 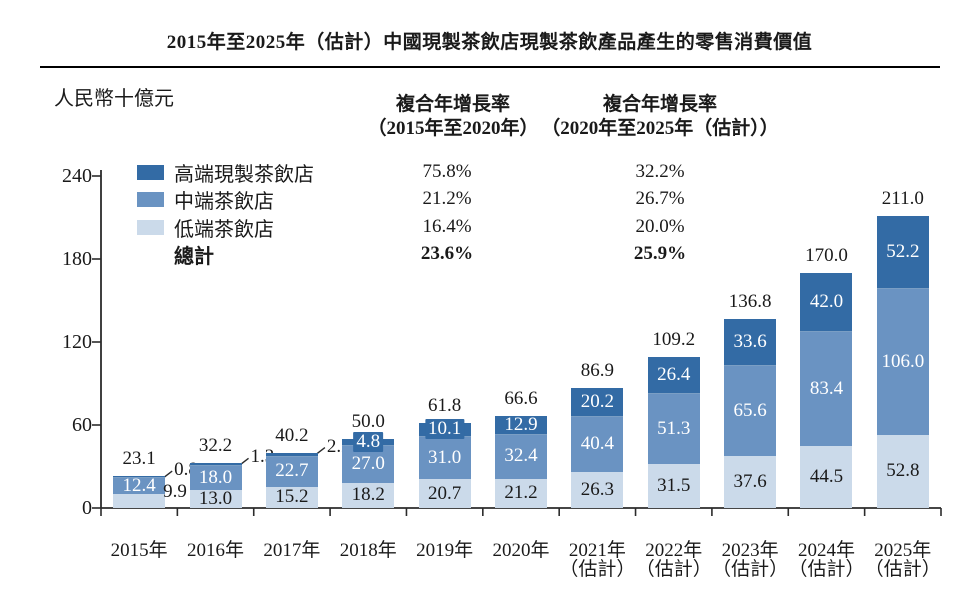 I want to click on legend-item-midend: 中端茶飲店, so click(x=205, y=199).